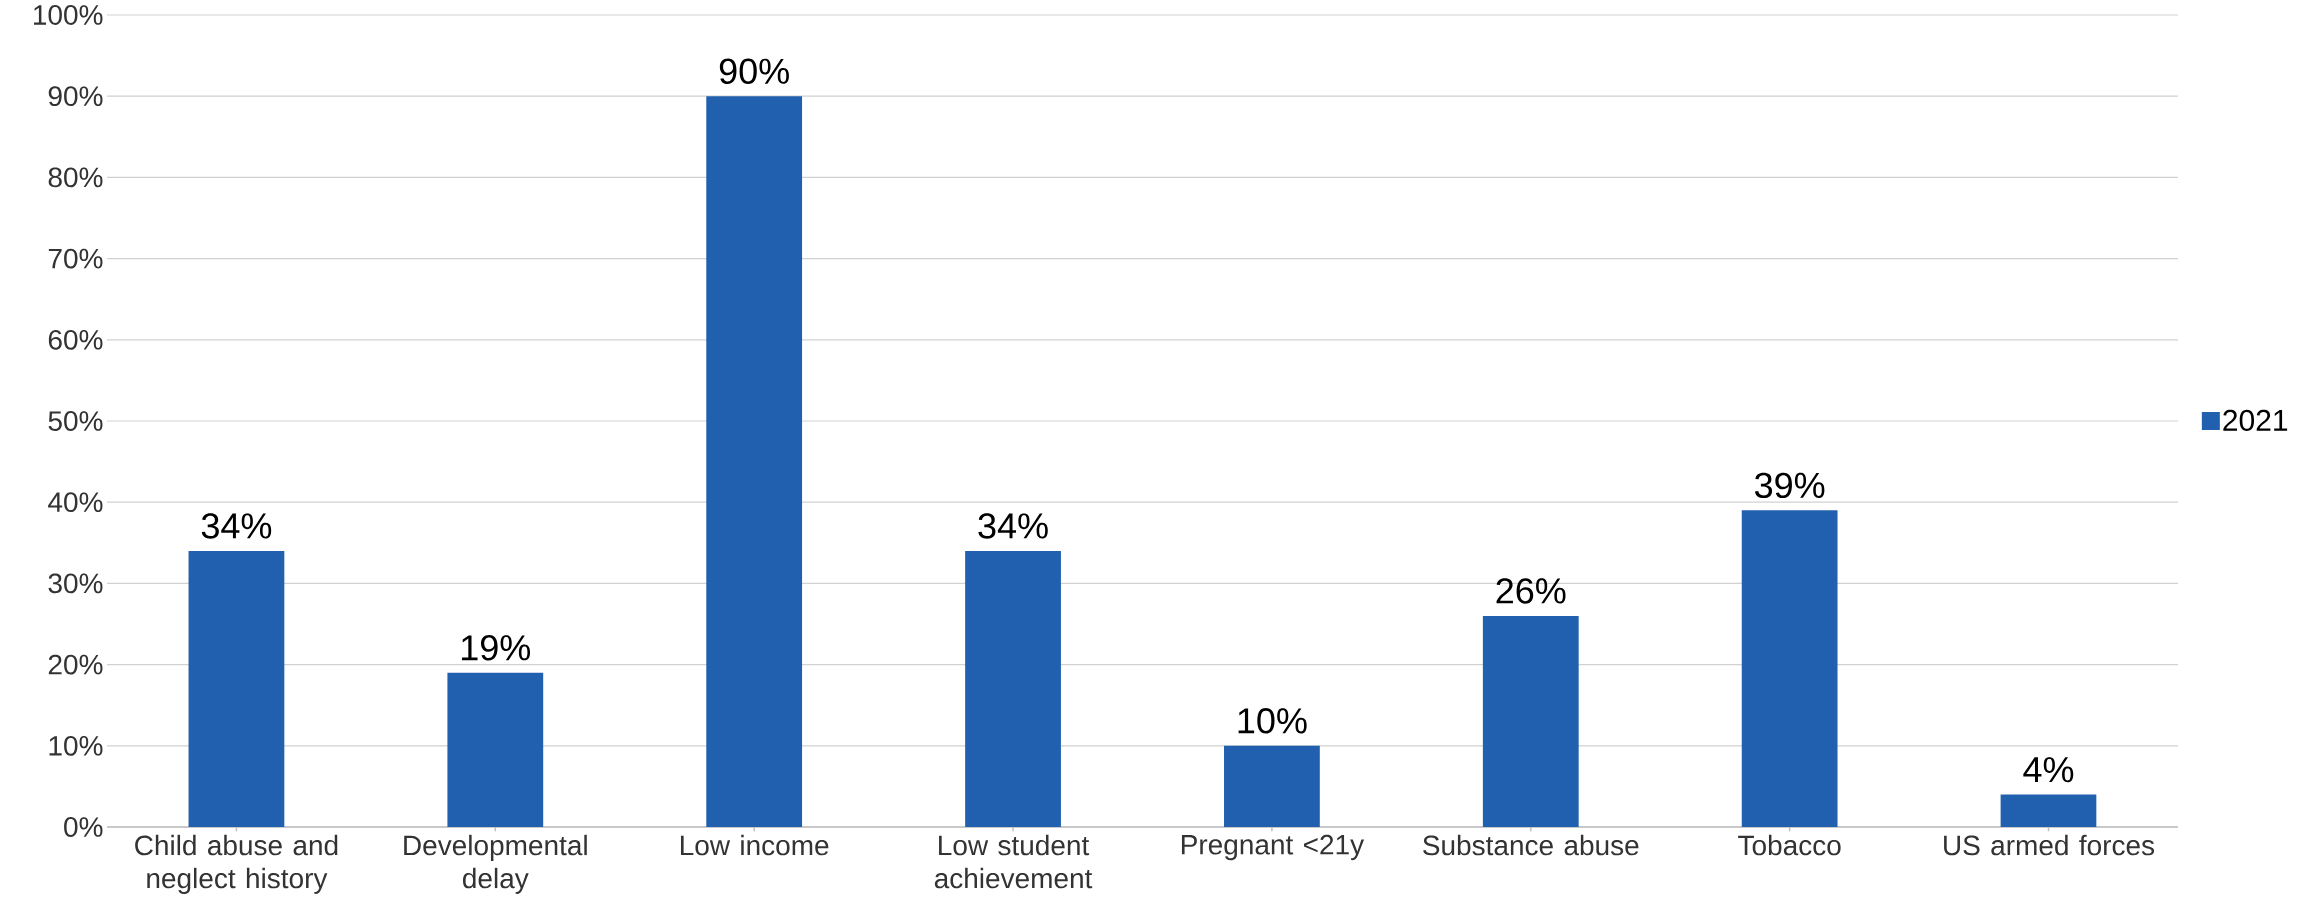 This screenshot has height=922, width=2323. What do you see at coordinates (2255, 420) in the screenshot?
I see `legend-label: 2021` at bounding box center [2255, 420].